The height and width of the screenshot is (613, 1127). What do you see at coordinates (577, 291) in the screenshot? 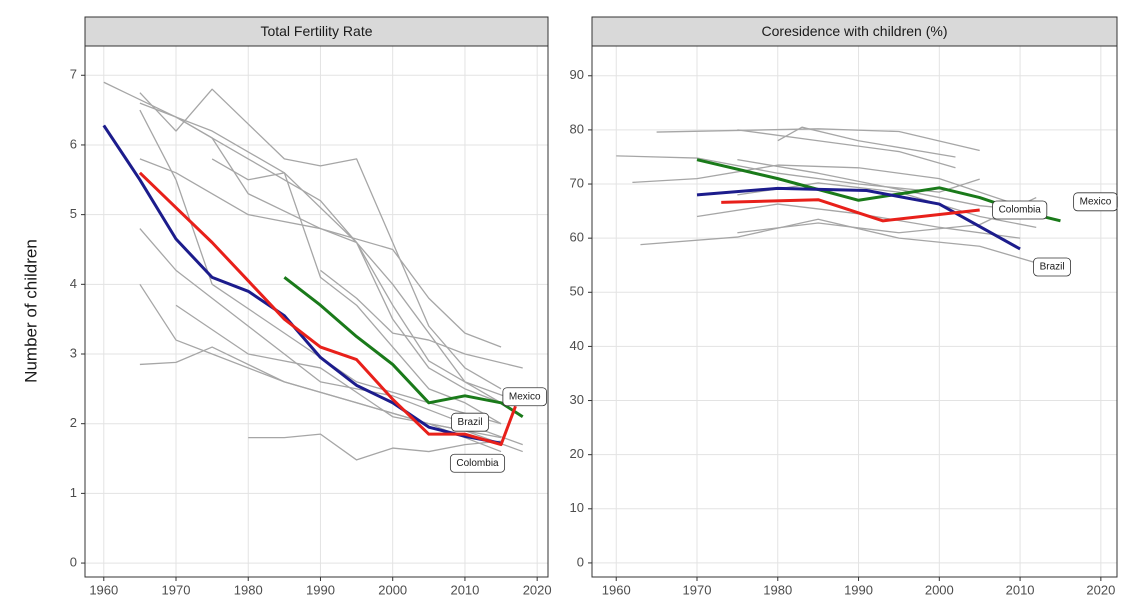
I see `y-tick-label: 50` at bounding box center [577, 291].